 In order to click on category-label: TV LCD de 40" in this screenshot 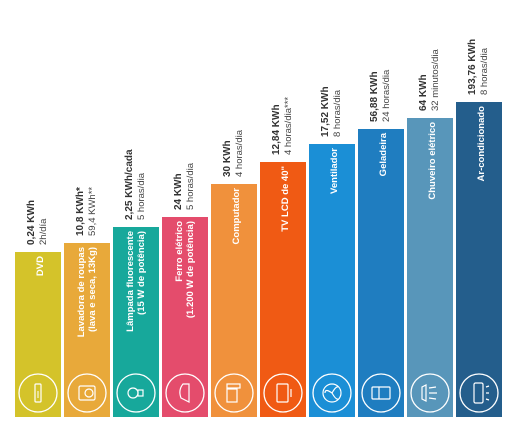, I will do `click(285, 199)`.